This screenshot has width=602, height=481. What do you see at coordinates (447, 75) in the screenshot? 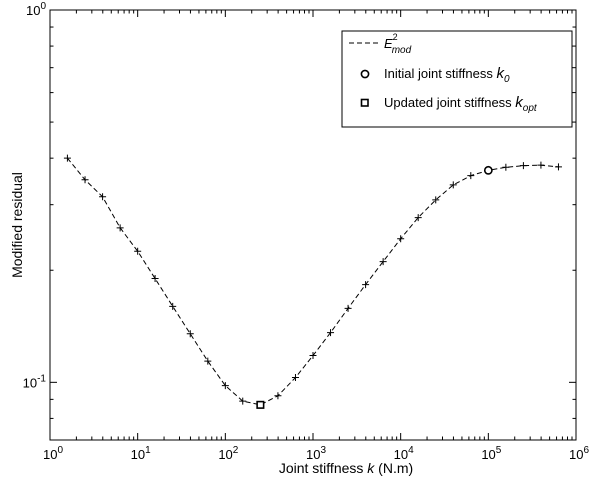
I see `legend-label-initial: Initial joint stiffness k0` at bounding box center [447, 75].